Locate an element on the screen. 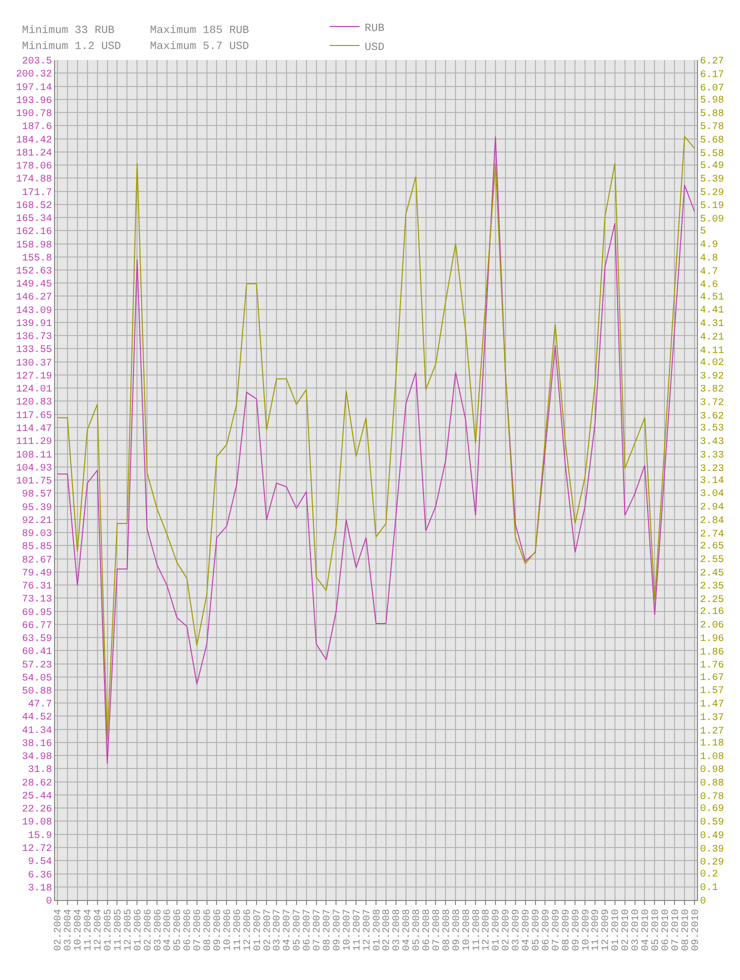  x-tick-label: 10.2009 is located at coordinates (586, 930).